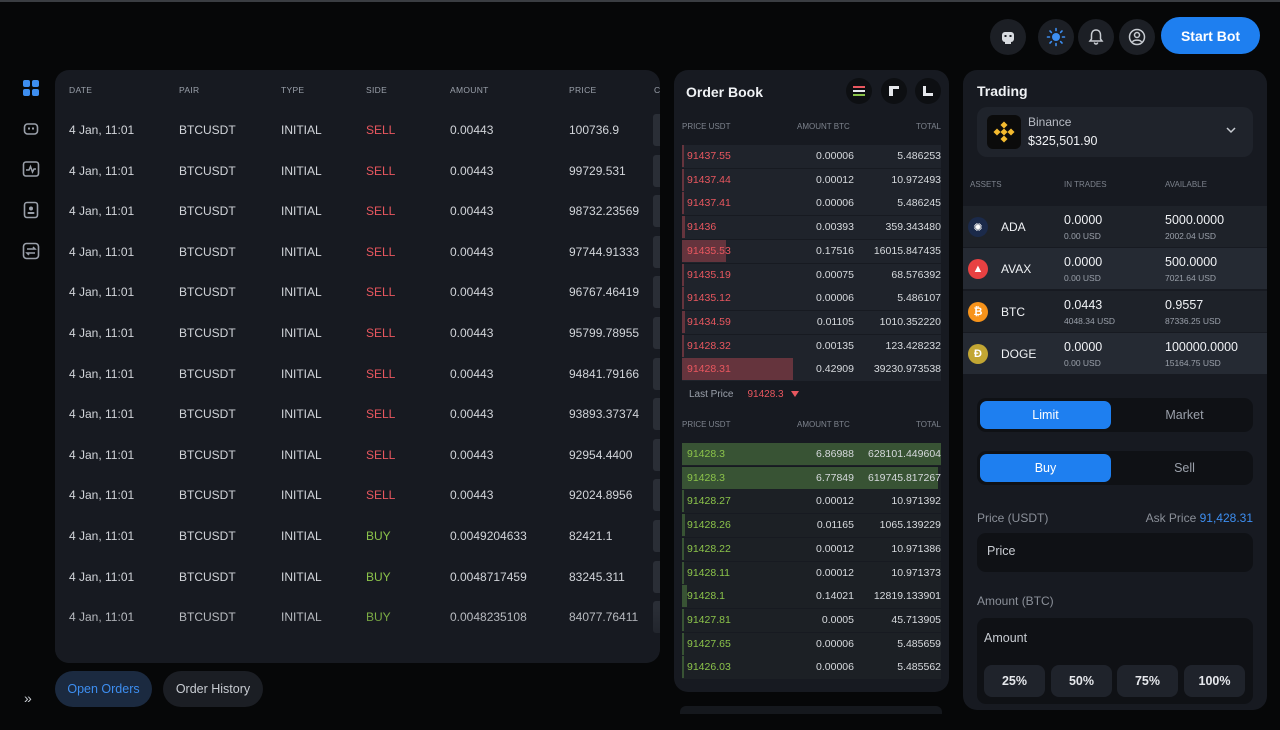 The width and height of the screenshot is (1280, 730). Describe the element at coordinates (904, 454) in the screenshot. I see `total: 628101.449604` at that location.